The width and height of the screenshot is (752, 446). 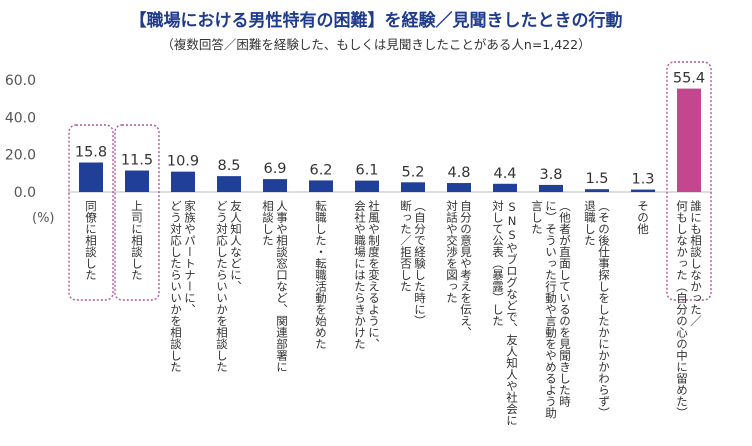 What do you see at coordinates (512, 313) in the screenshot?
I see `category-label: SNSやブログなどで、友人知人や社会に` at bounding box center [512, 313].